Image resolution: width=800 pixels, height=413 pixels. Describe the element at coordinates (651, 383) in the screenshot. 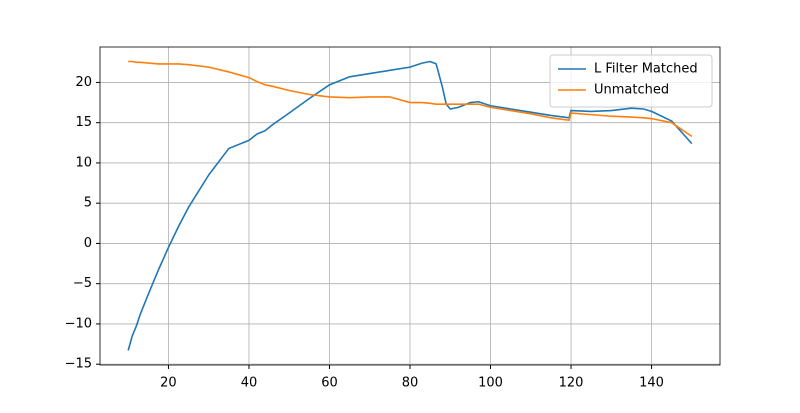

I see `x-tick-label: 140` at that location.